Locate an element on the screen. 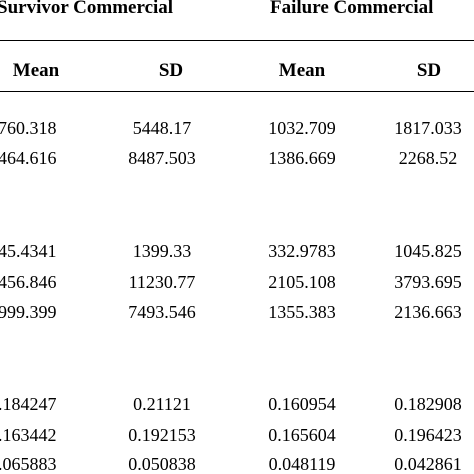 The image size is (474, 474). table-cell: 5448.17 is located at coordinates (162, 128).